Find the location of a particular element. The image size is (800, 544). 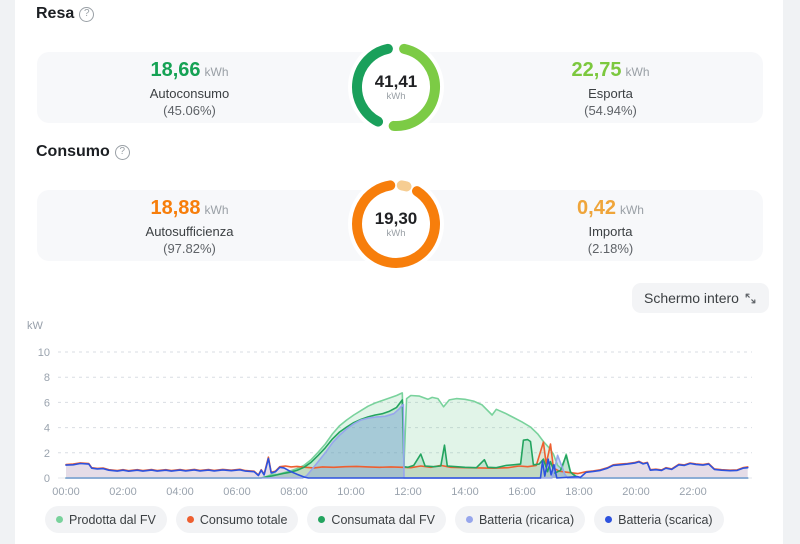

resa-esporta-value: 22,75 is located at coordinates (596, 69).